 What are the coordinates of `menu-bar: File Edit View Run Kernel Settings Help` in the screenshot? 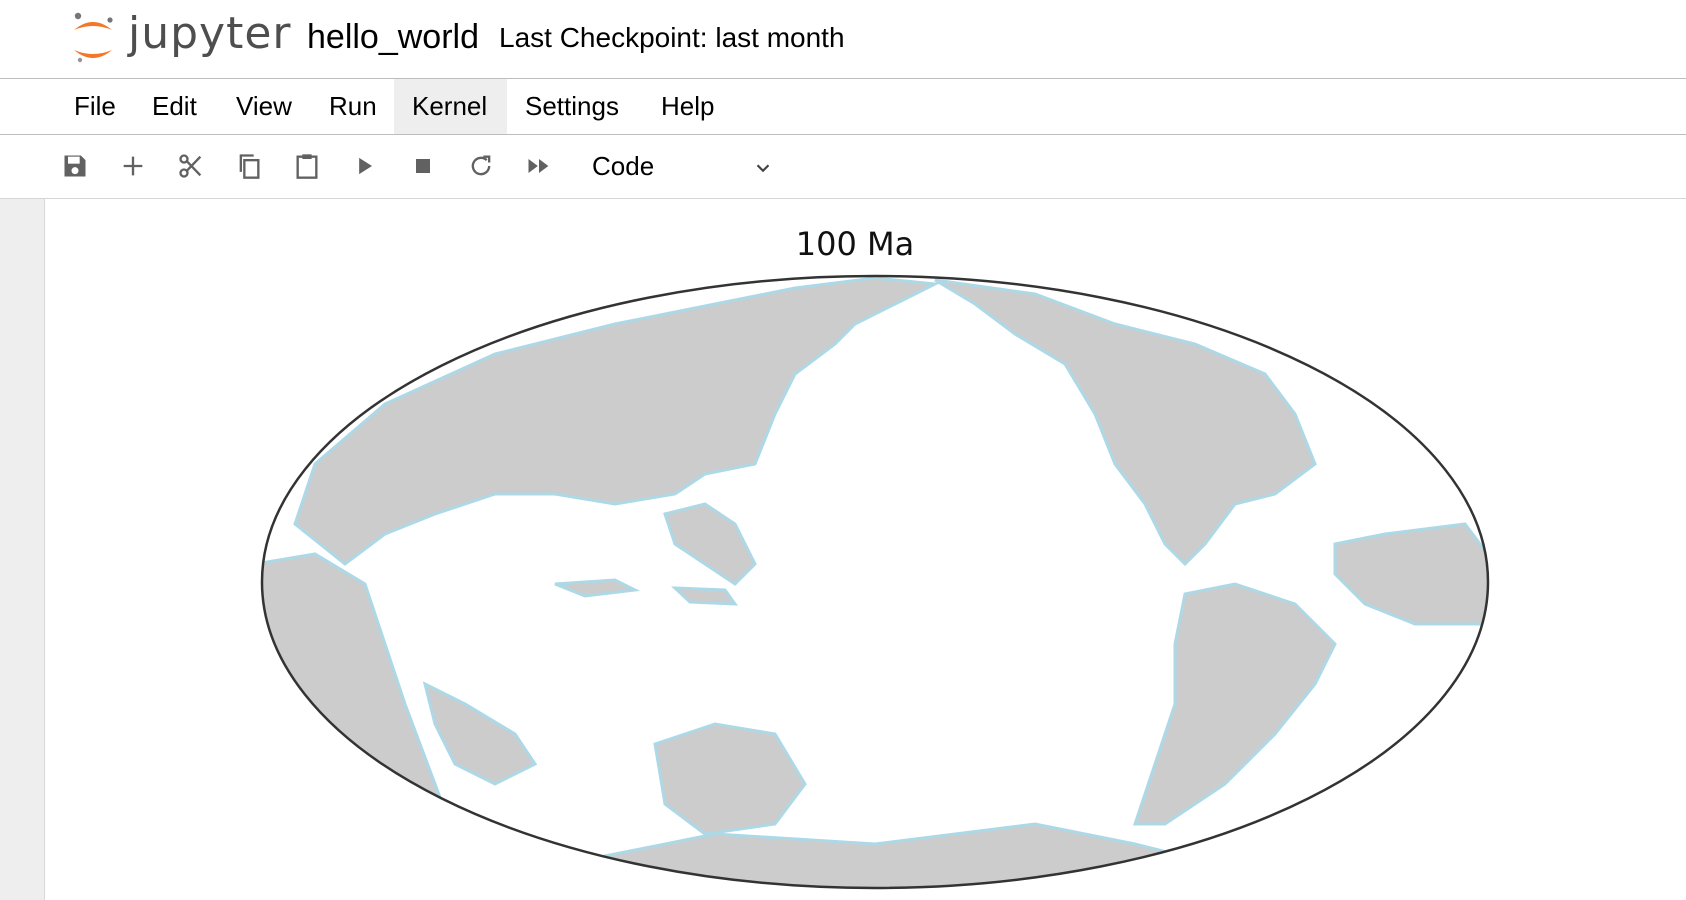 It's located at (843, 107).